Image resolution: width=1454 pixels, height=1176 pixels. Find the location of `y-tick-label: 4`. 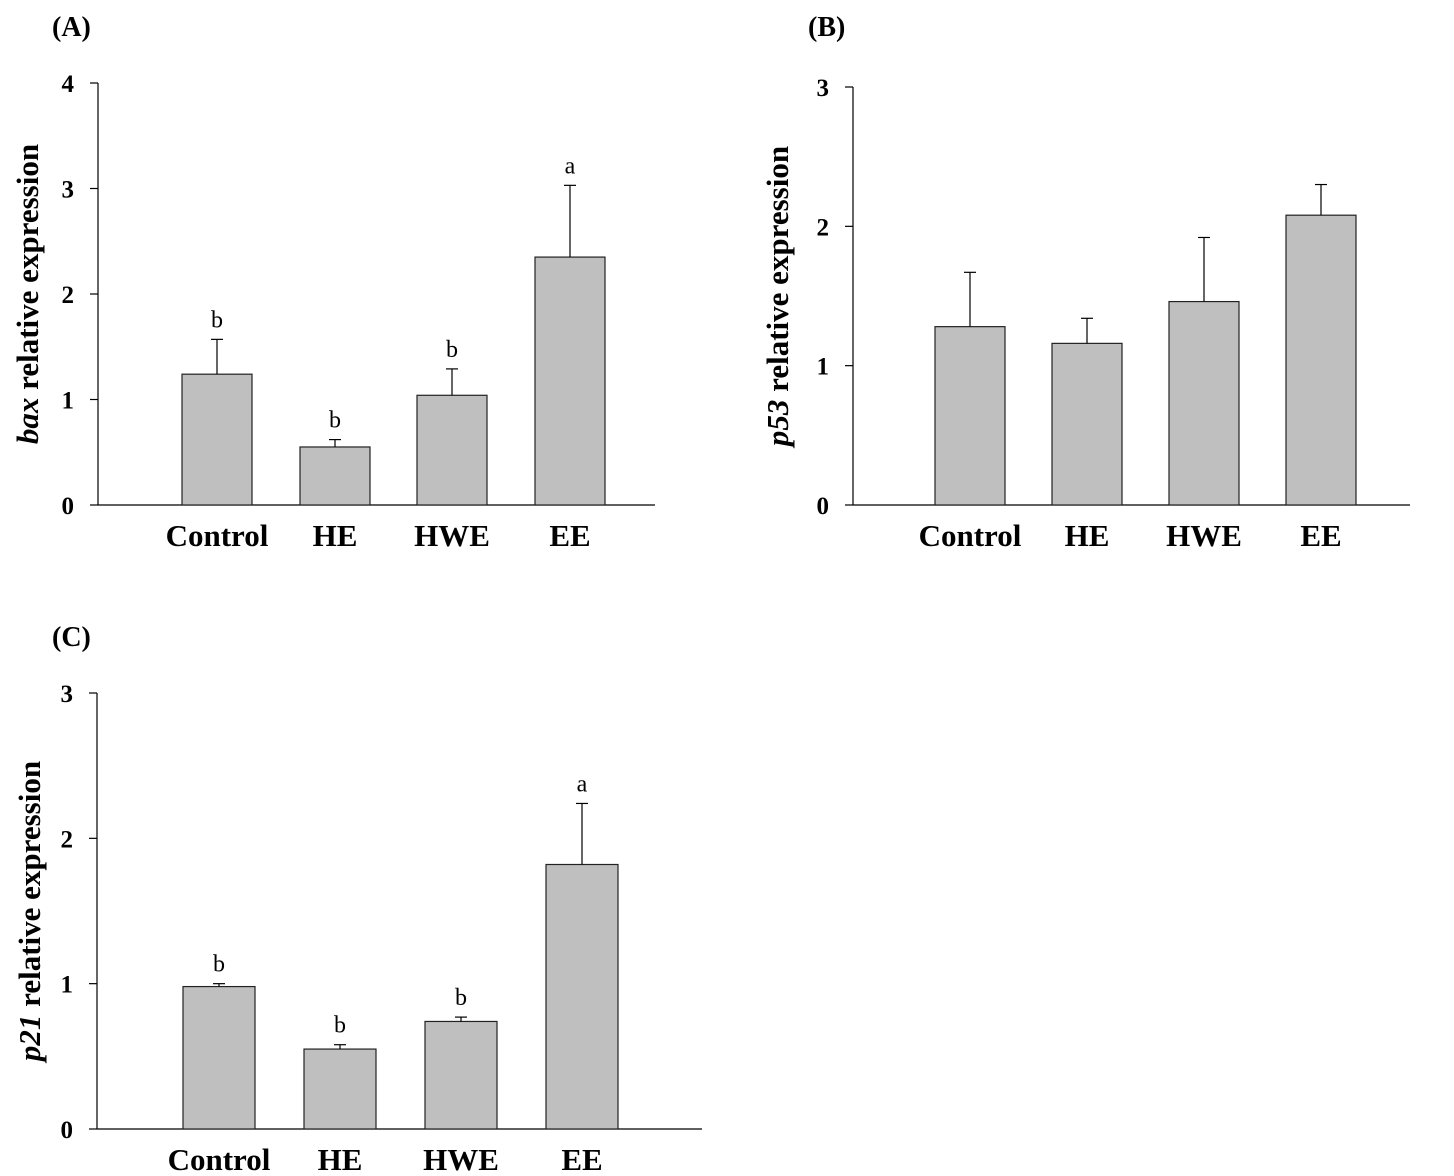

y-tick-label: 4 is located at coordinates (68, 84).